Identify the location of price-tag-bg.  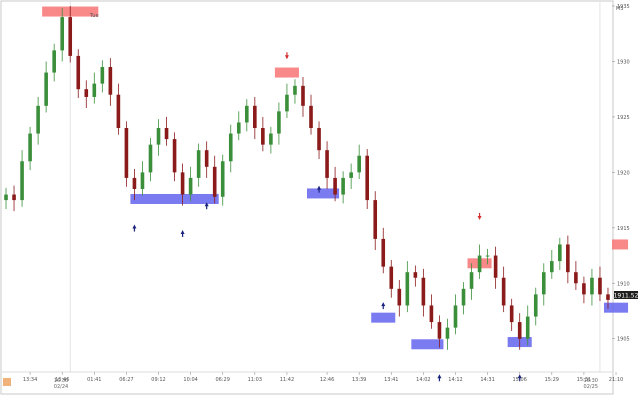
(626, 295).